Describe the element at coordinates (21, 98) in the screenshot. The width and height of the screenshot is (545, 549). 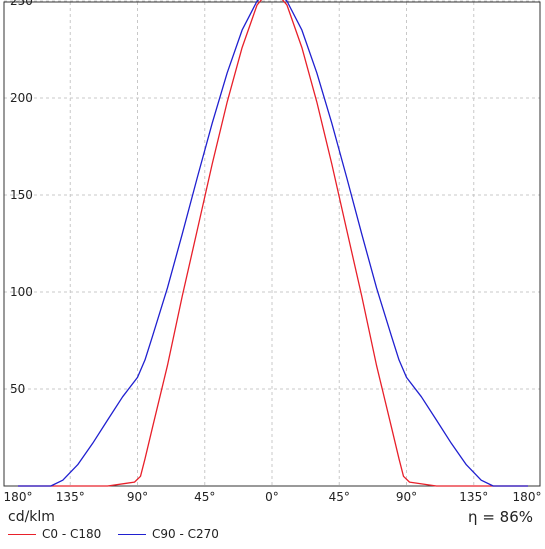
I see `y-tick-label: 200` at that location.